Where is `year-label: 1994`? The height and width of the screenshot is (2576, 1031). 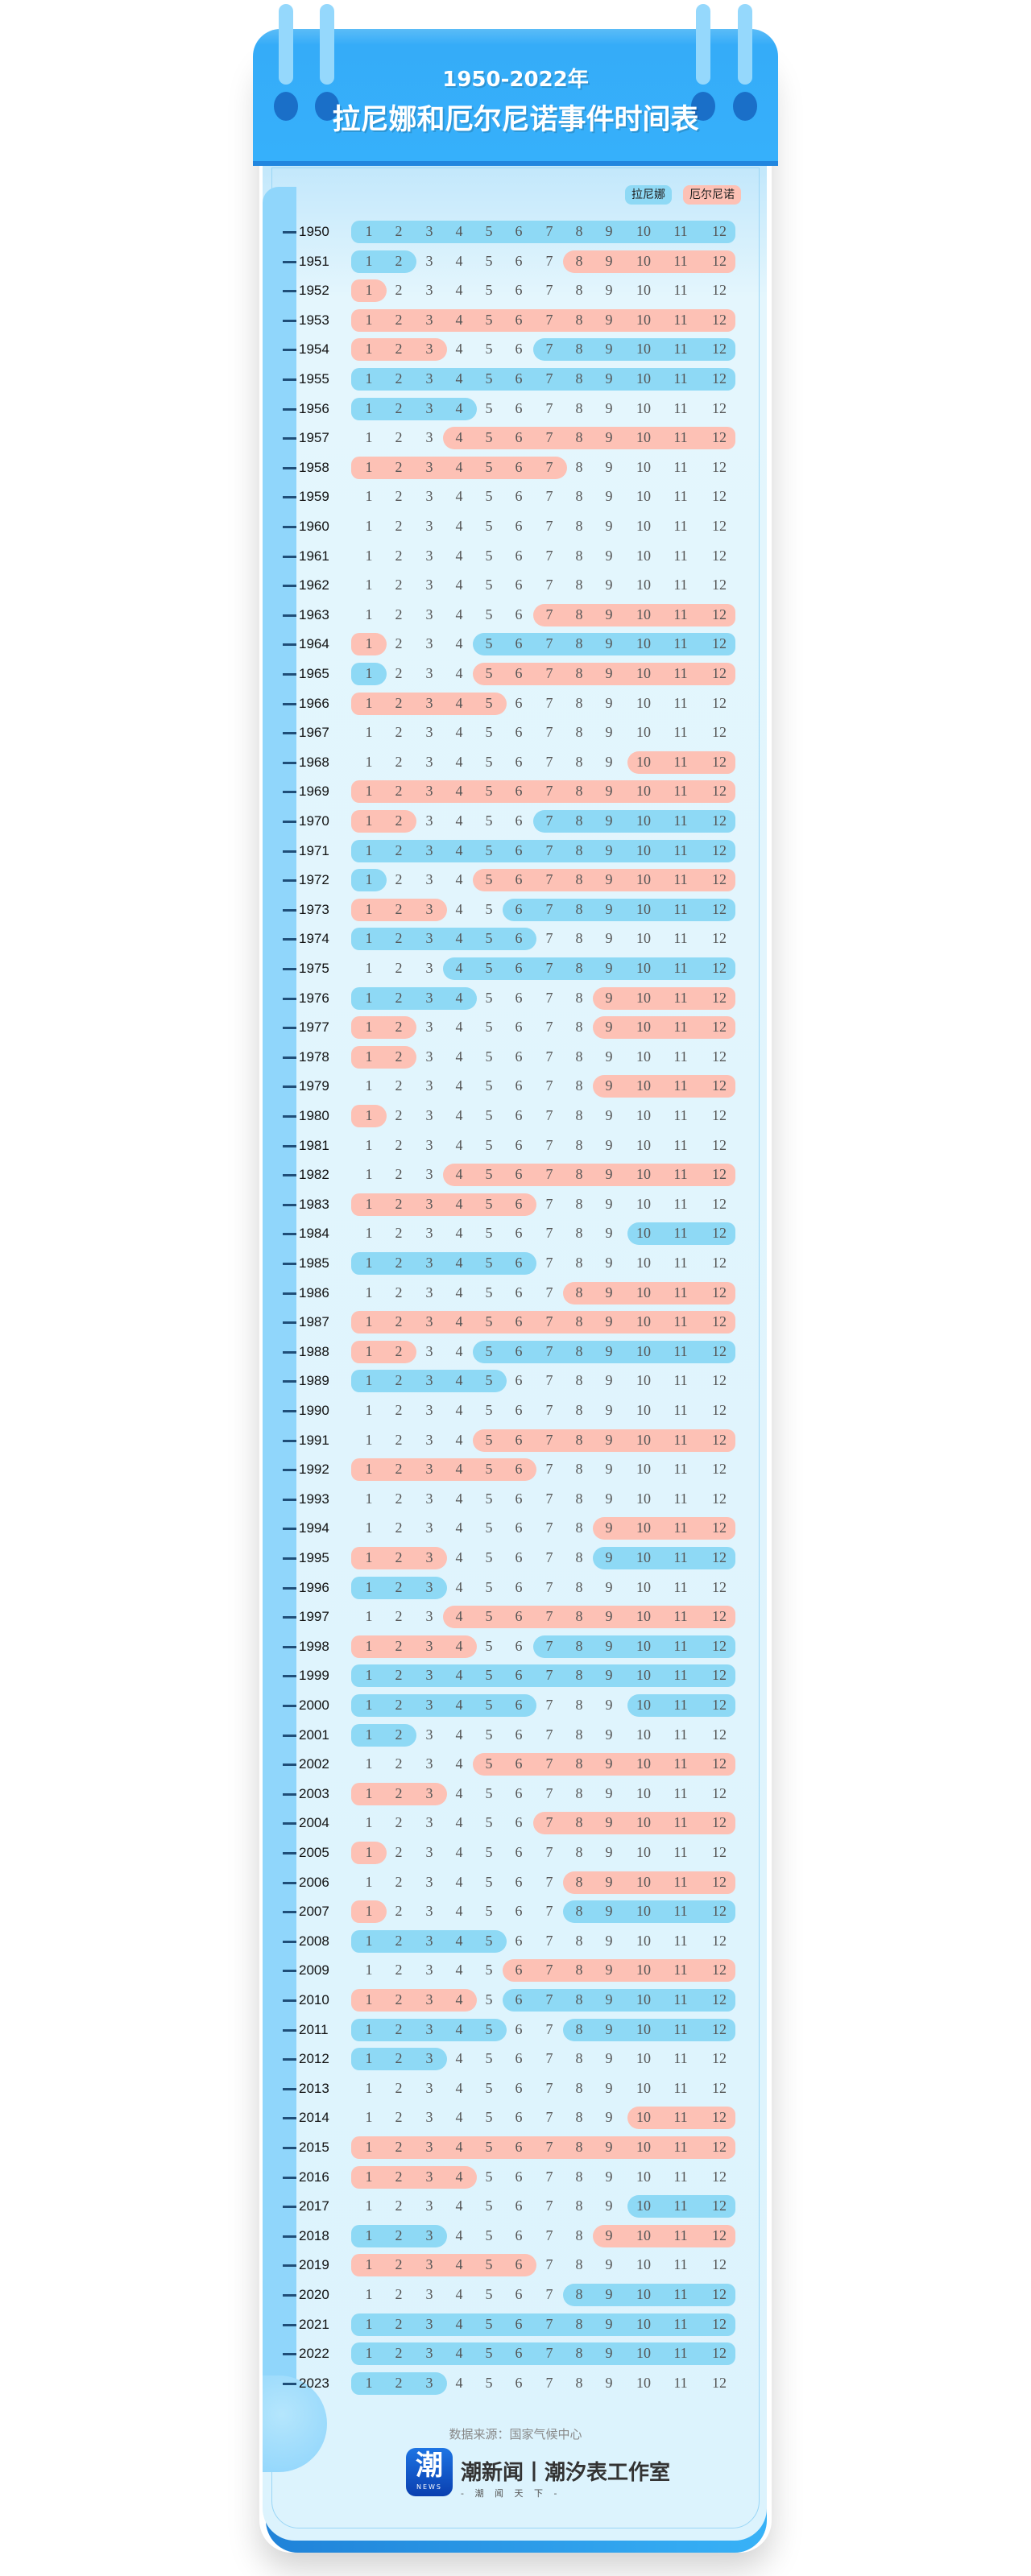
year-label: 1994 is located at coordinates (314, 1528).